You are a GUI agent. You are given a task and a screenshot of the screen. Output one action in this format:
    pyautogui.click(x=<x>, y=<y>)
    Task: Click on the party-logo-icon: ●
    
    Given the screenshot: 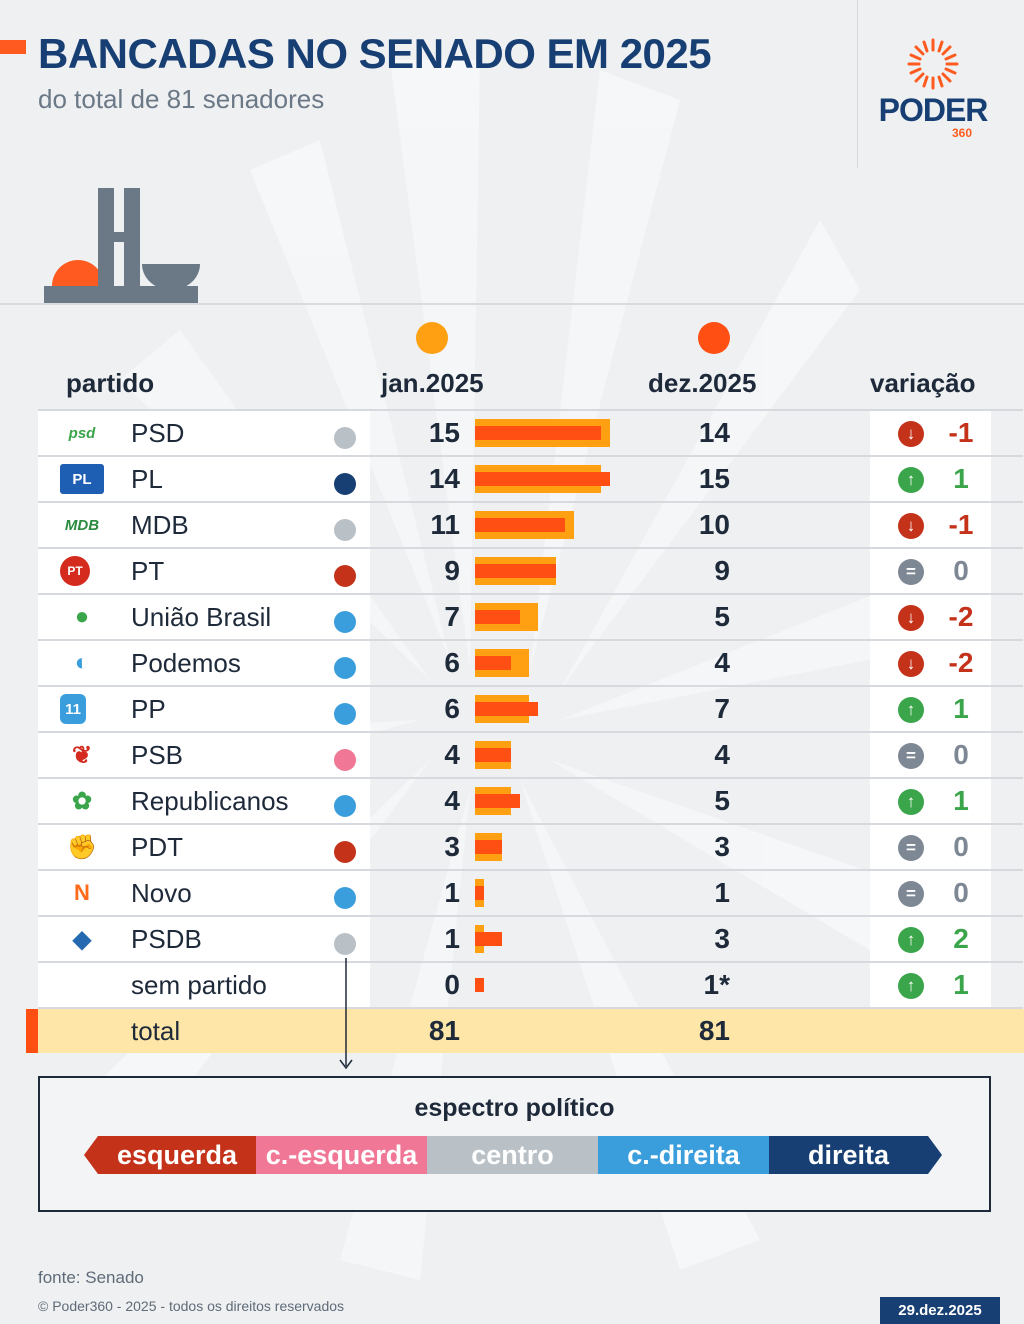 What is the action you would take?
    pyautogui.click(x=82, y=617)
    